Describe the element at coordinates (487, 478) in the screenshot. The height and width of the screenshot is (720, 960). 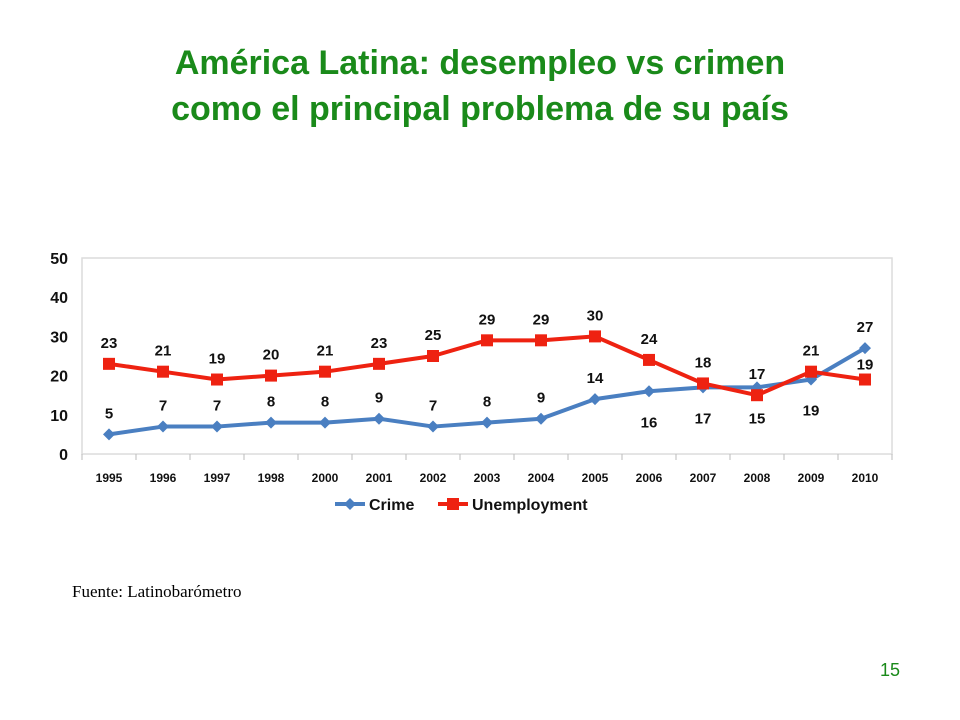
I see `x-tick-label: 2003` at that location.